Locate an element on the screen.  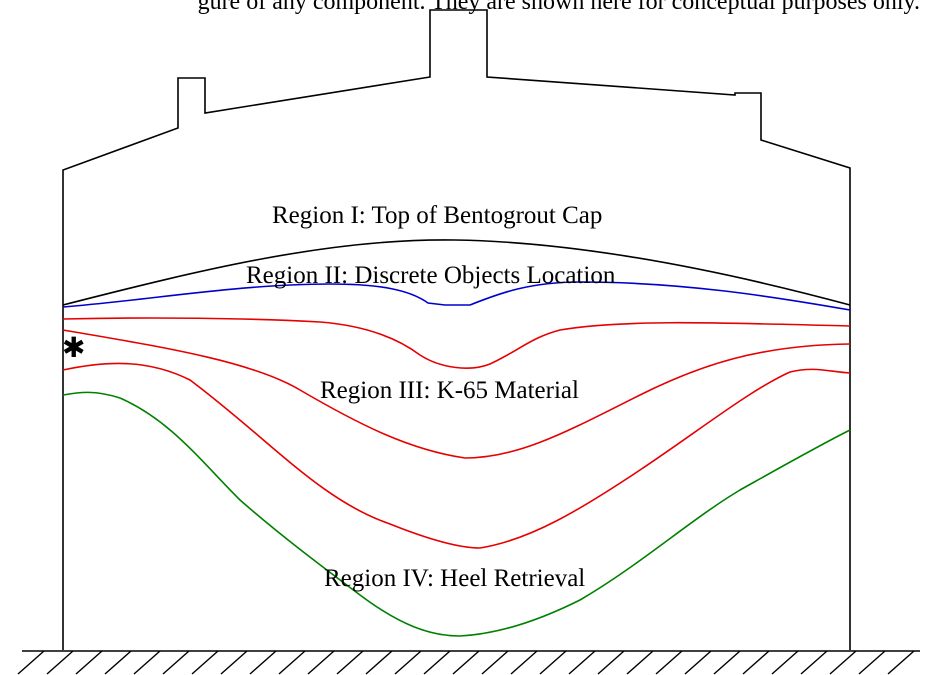
region-2-label: Region II: Discrete Objects Location is located at coordinates (431, 275).